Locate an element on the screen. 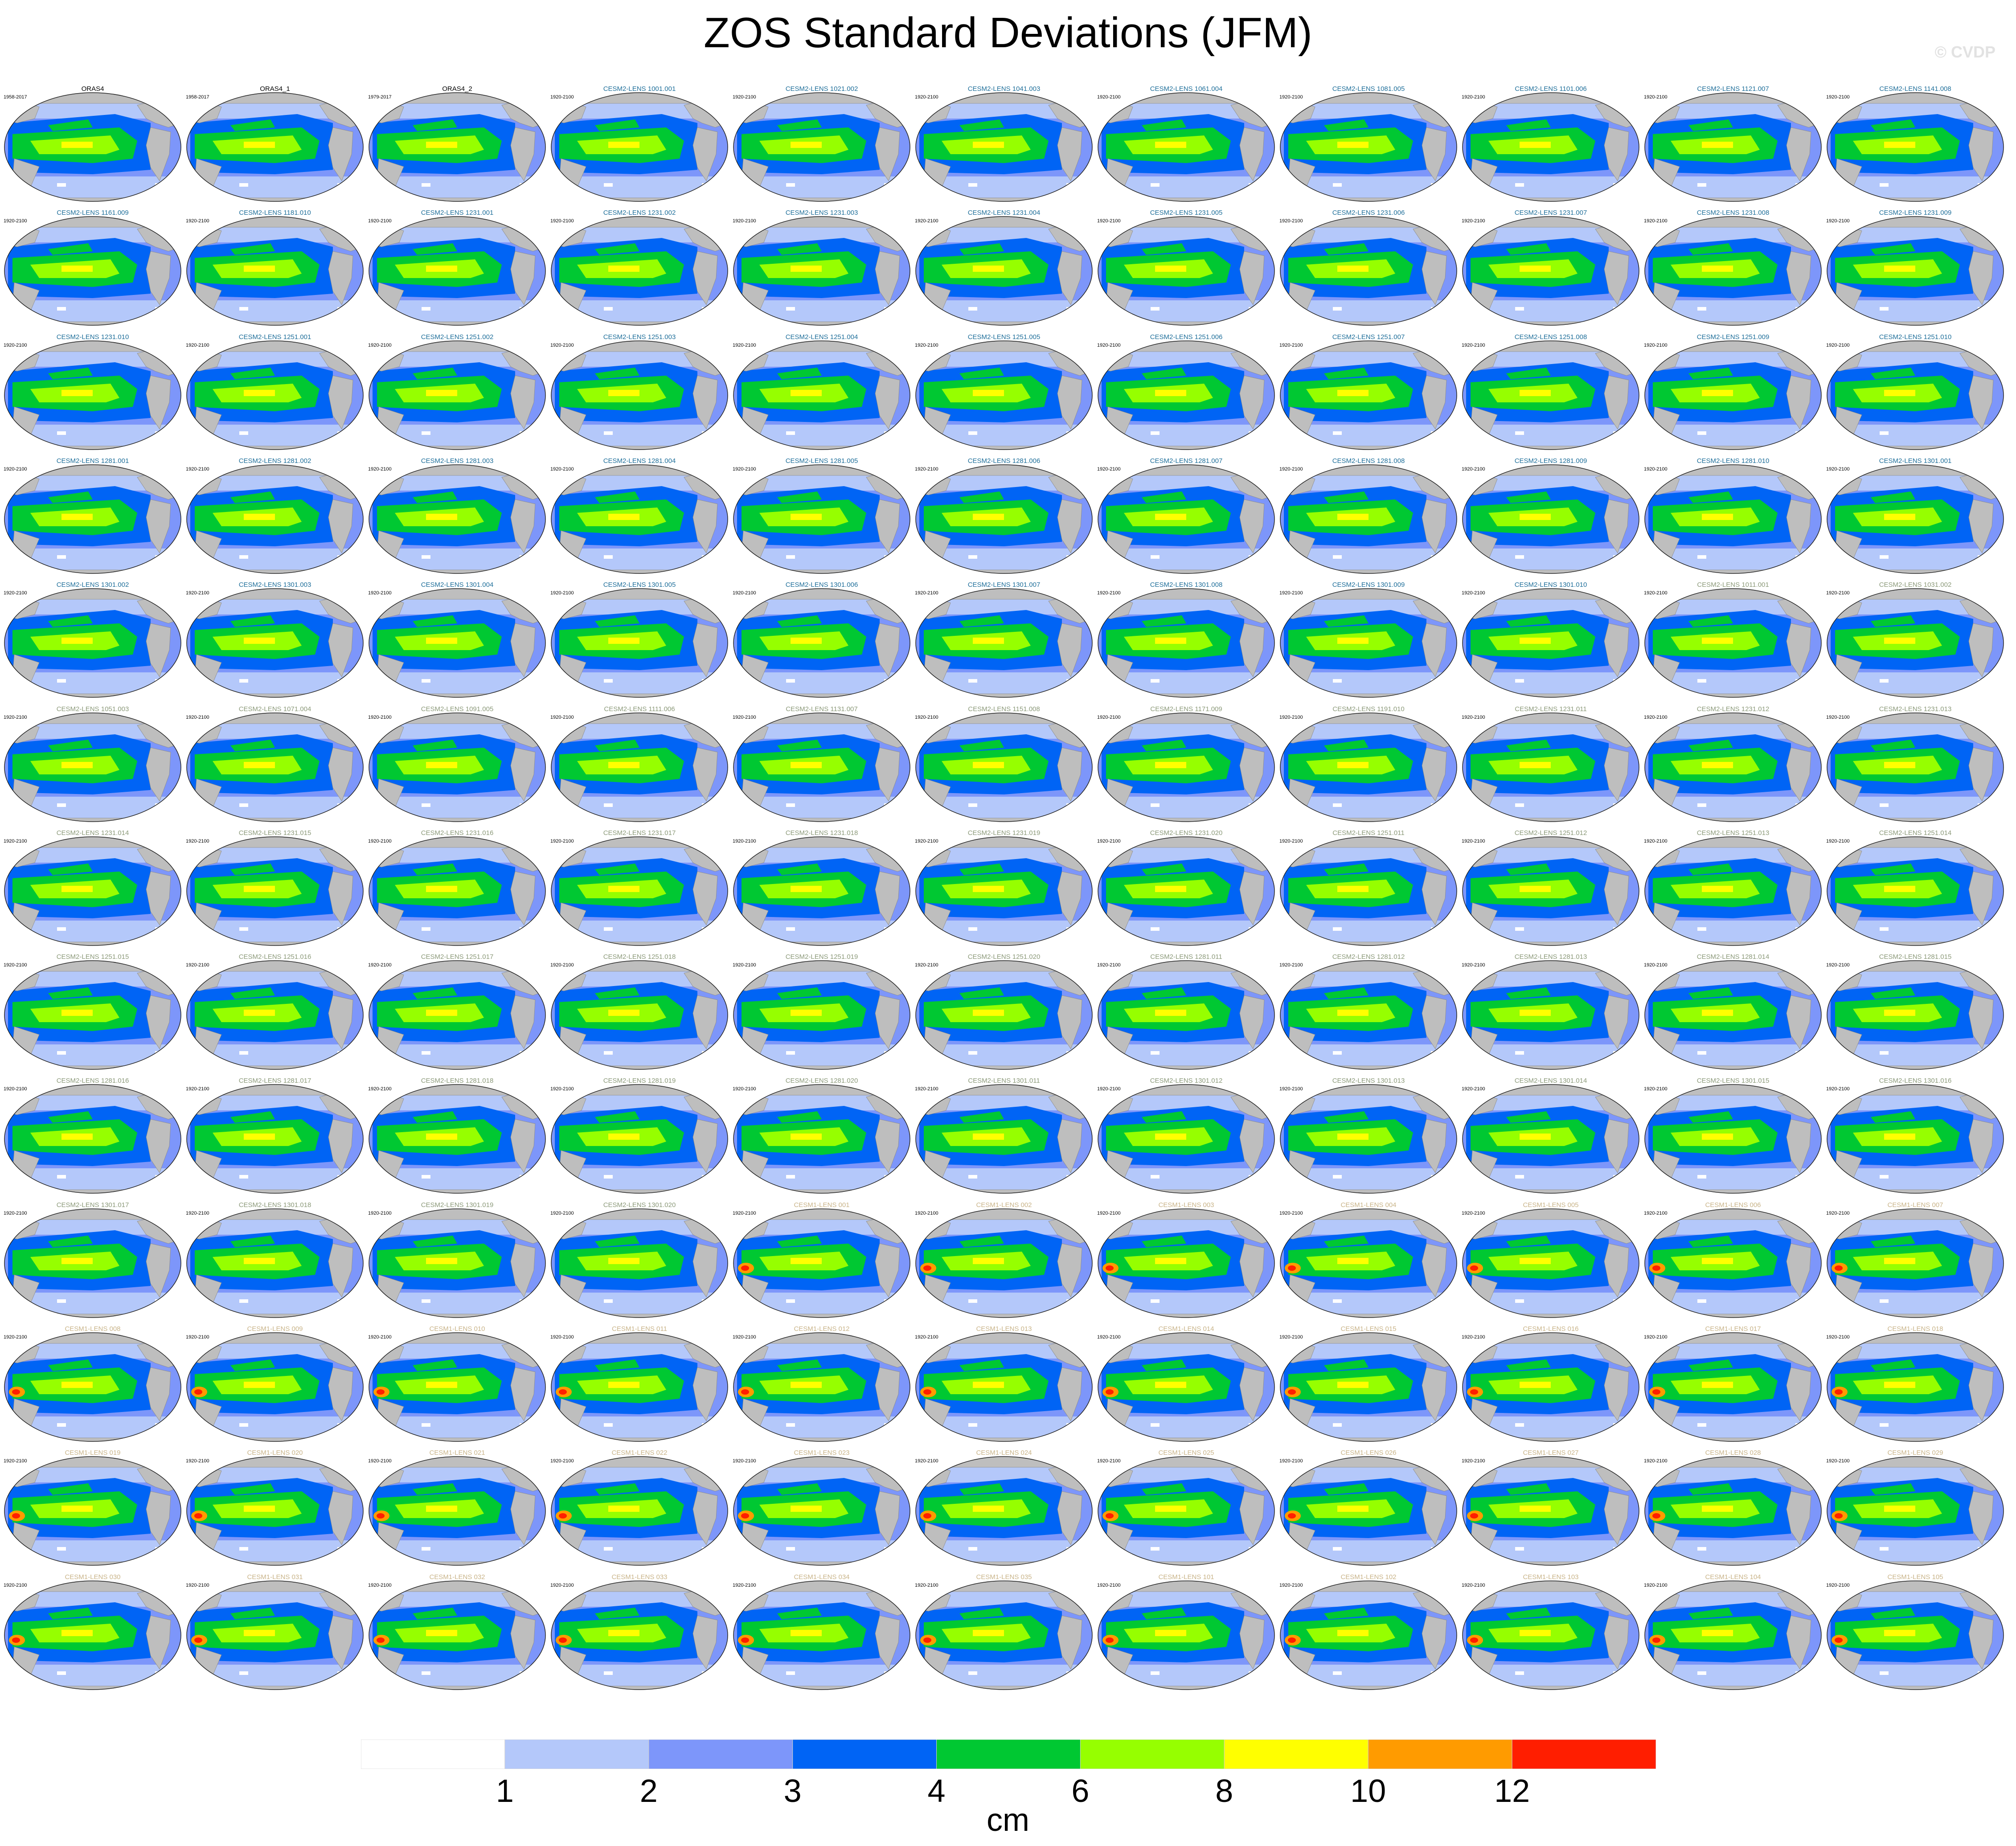 This screenshot has width=2016, height=1846. panel-title: CESM2-LENS 1231.015 is located at coordinates (274, 833).